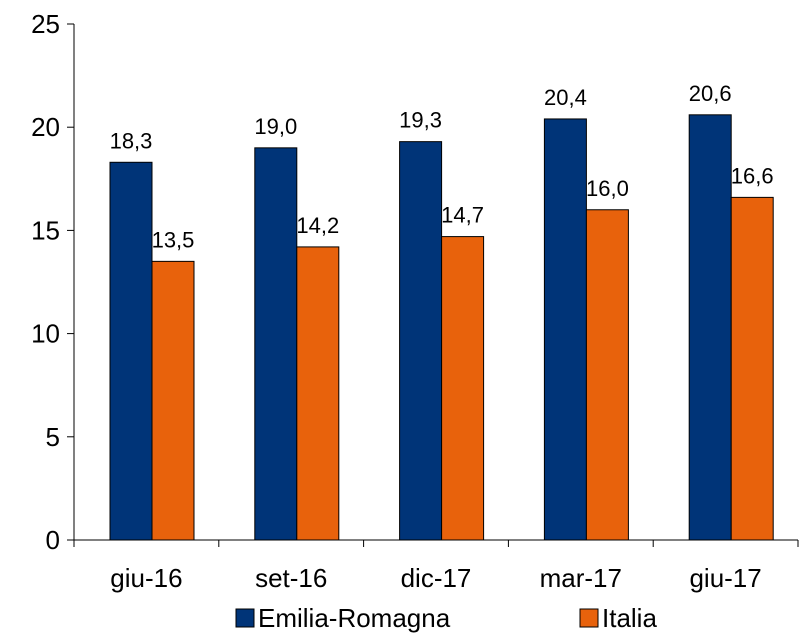 Image resolution: width=800 pixels, height=636 pixels. Describe the element at coordinates (354, 618) in the screenshot. I see `legend-label: Emilia-Romagna` at that location.